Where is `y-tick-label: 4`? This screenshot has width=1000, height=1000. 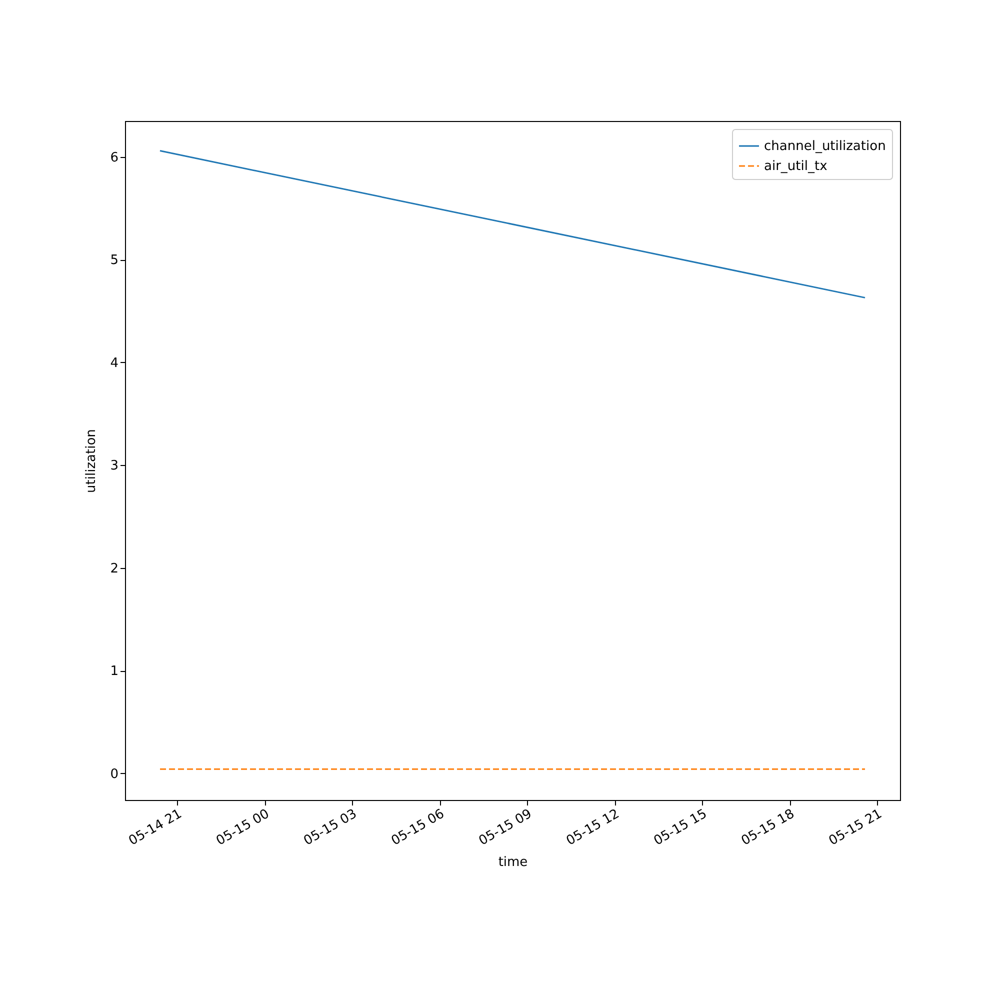
y-tick-label: 4 is located at coordinates (114, 363).